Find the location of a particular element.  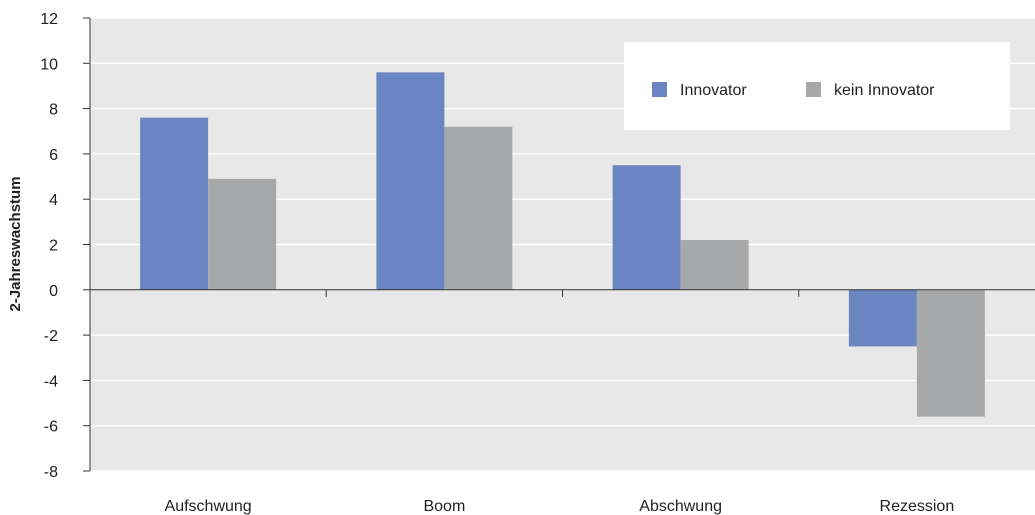

y-axis-title: 2-Jahreswachstum is located at coordinates (15, 243).